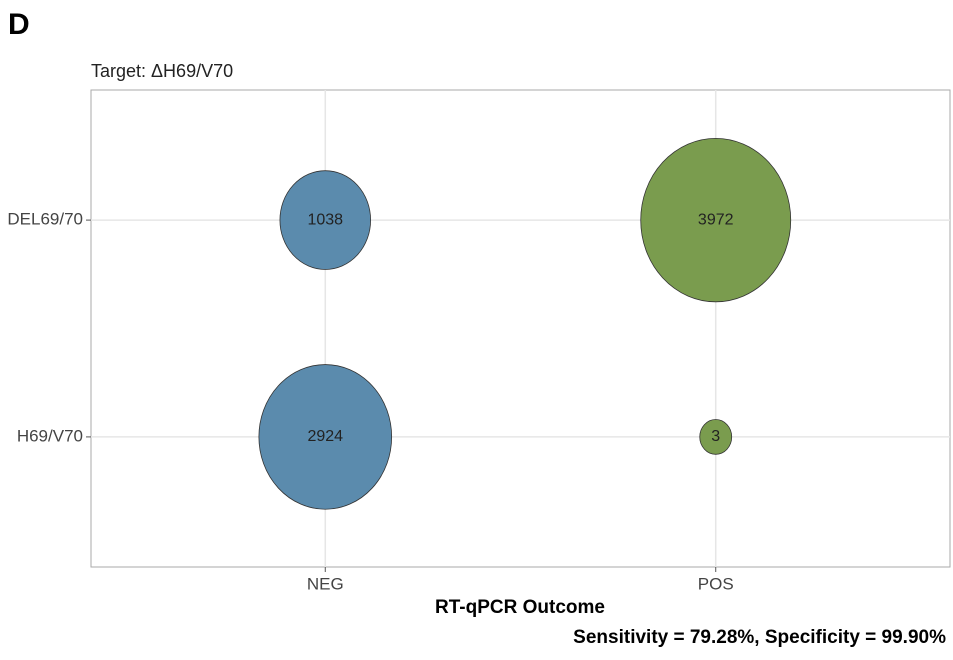  I want to click on bubble-label: 3972, so click(716, 219).